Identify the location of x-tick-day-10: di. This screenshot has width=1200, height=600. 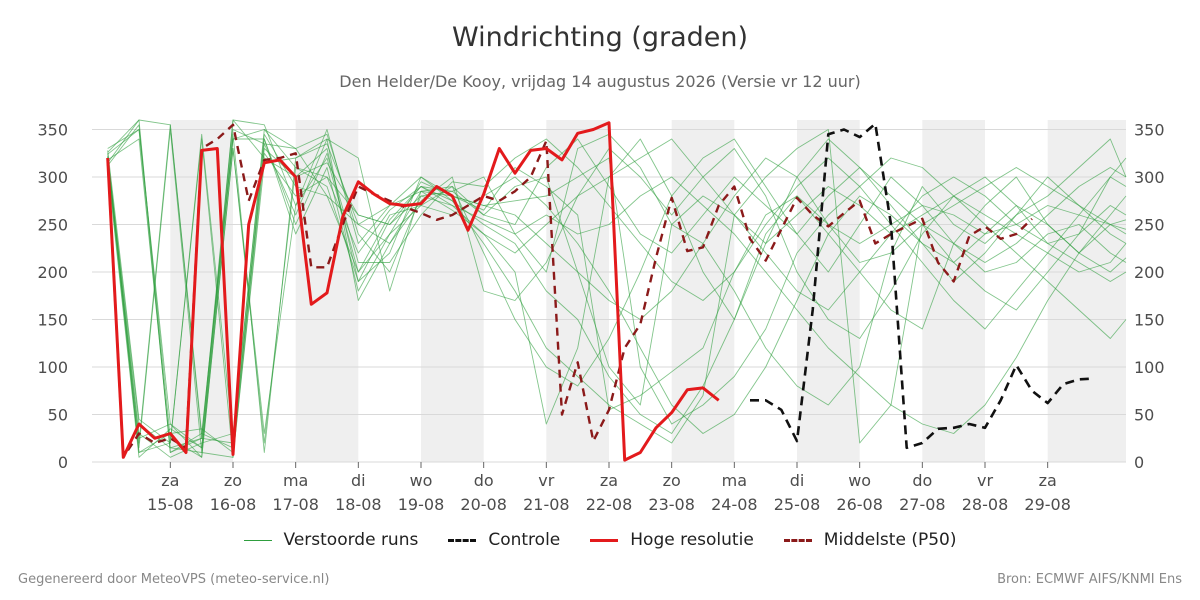
(797, 480).